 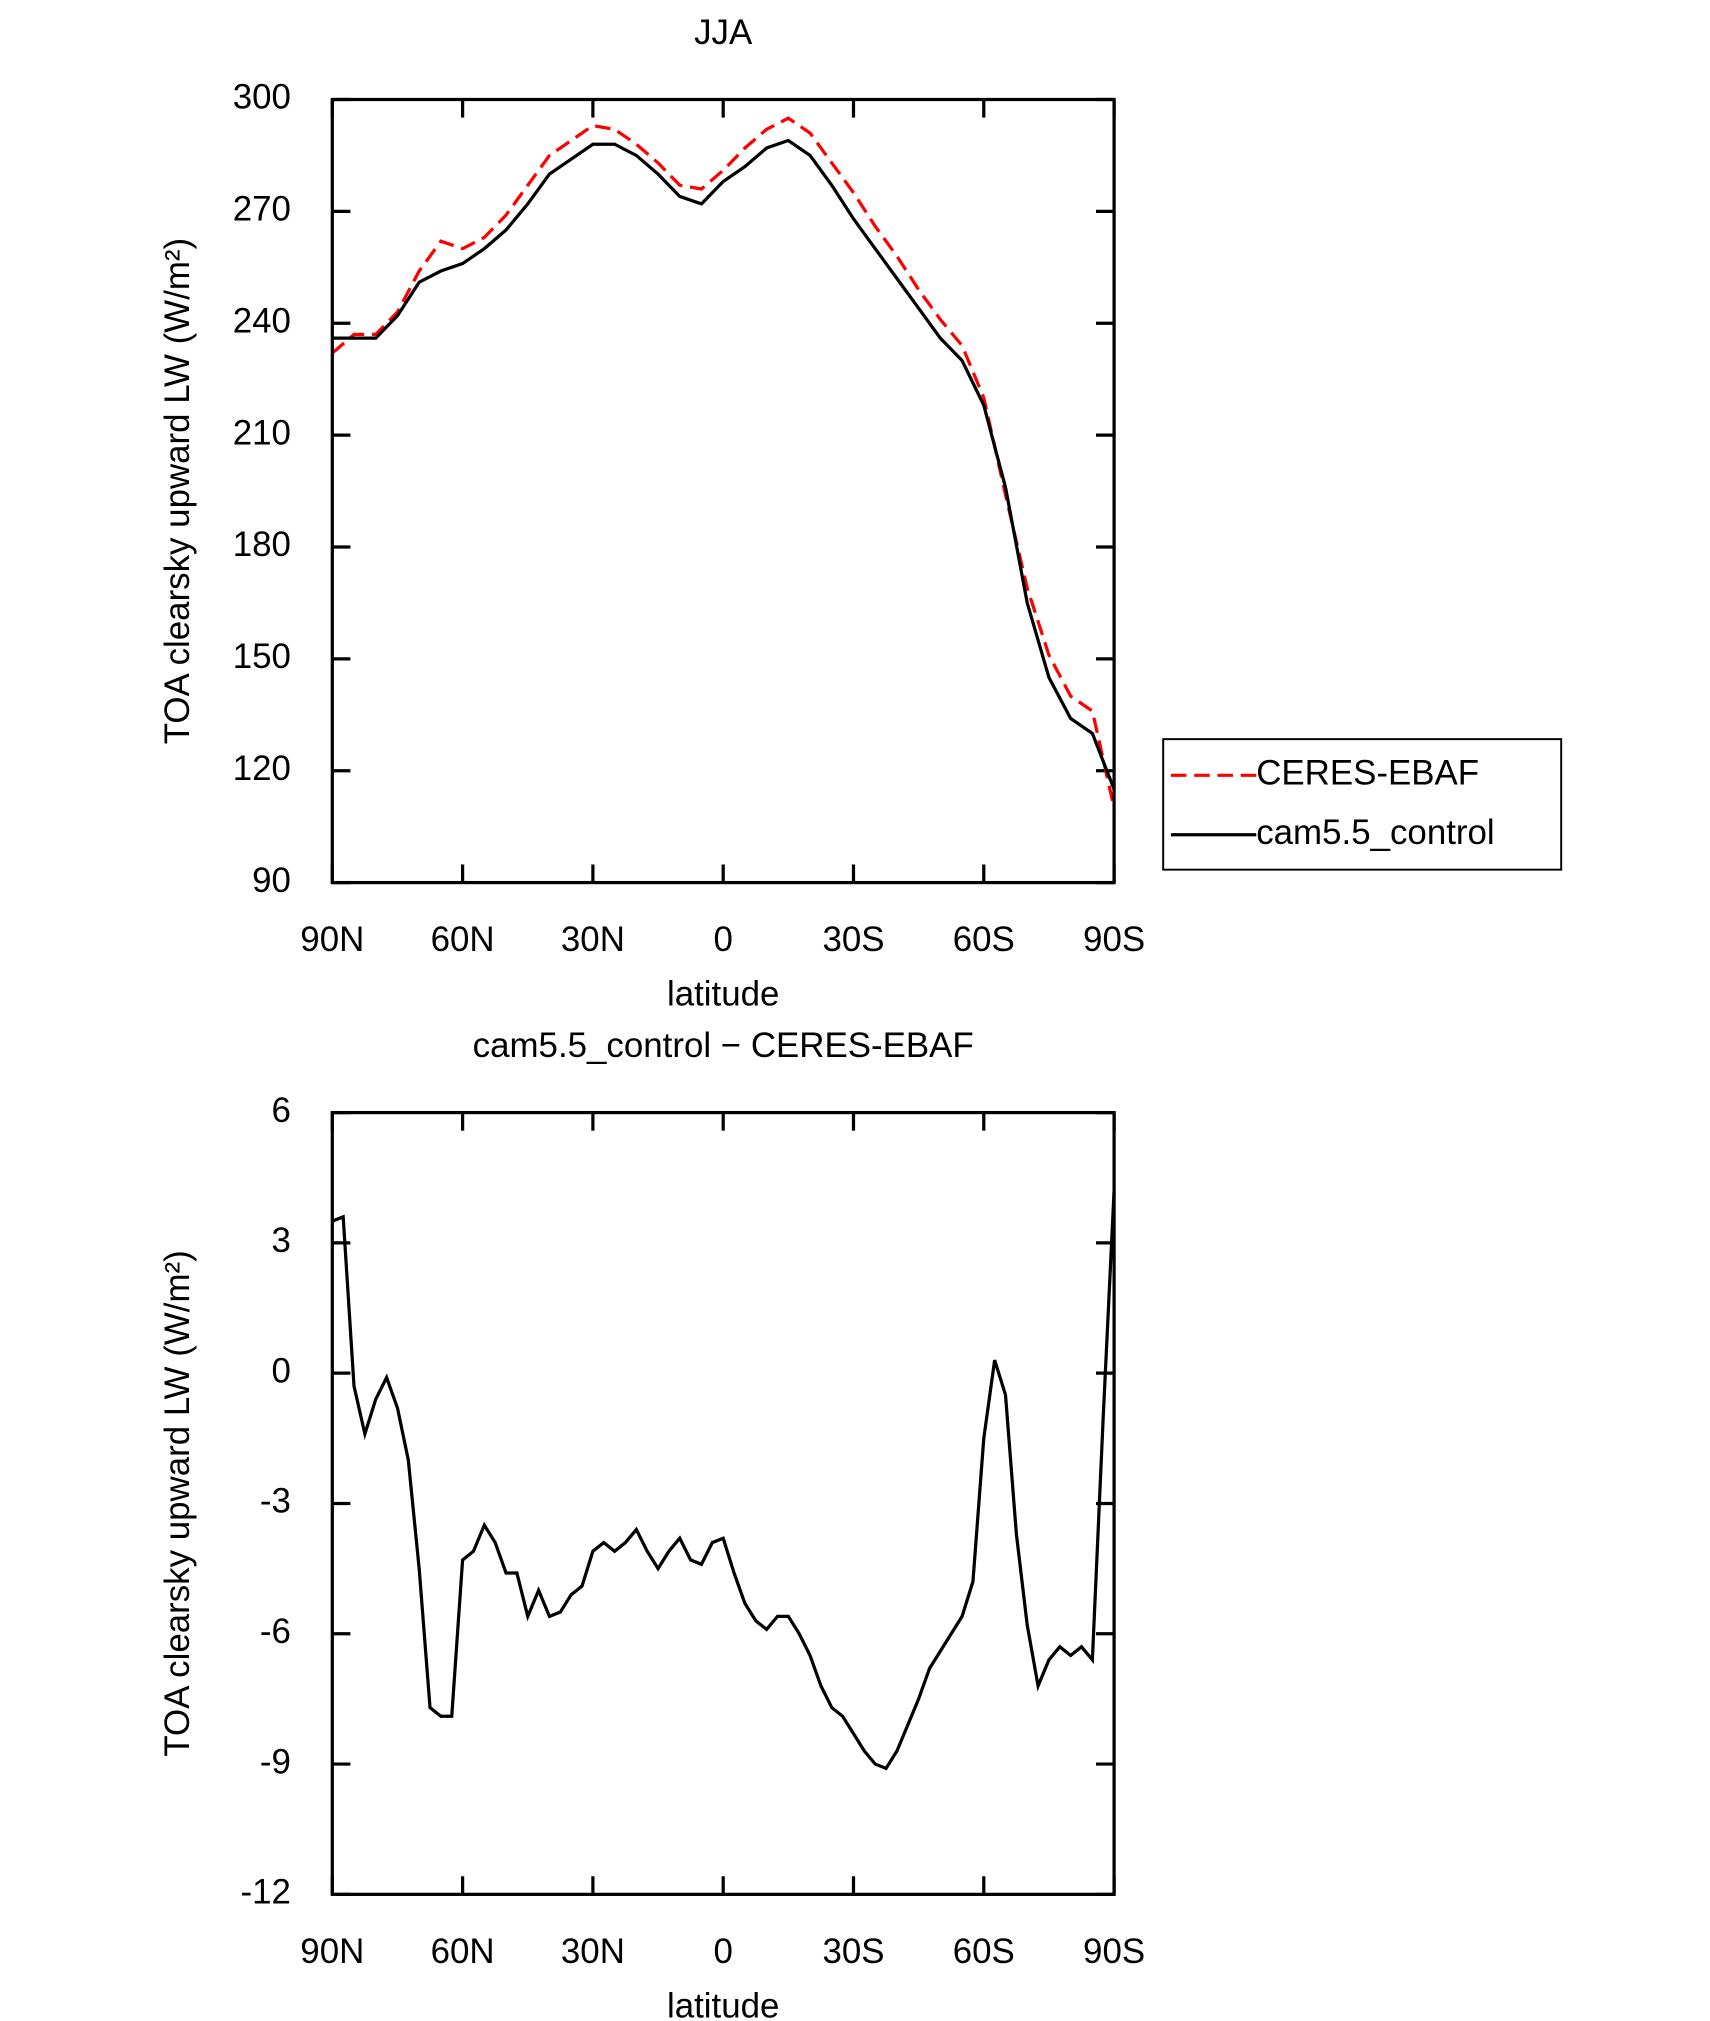 What do you see at coordinates (262, 320) in the screenshot?
I see `y-tick-label: 240` at bounding box center [262, 320].